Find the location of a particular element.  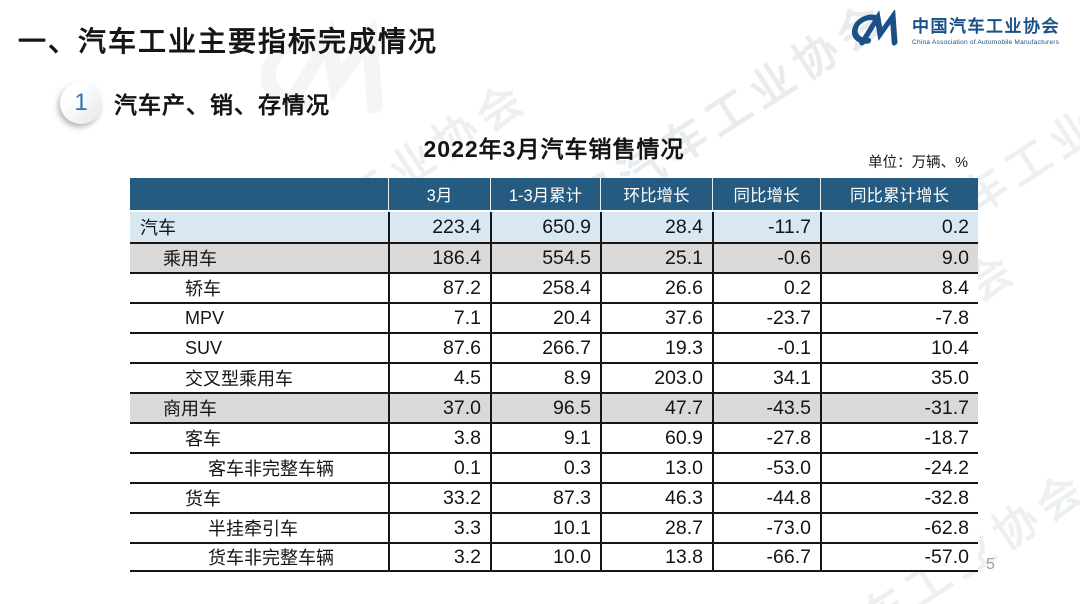

table-cell: -62.8 is located at coordinates (899, 528).